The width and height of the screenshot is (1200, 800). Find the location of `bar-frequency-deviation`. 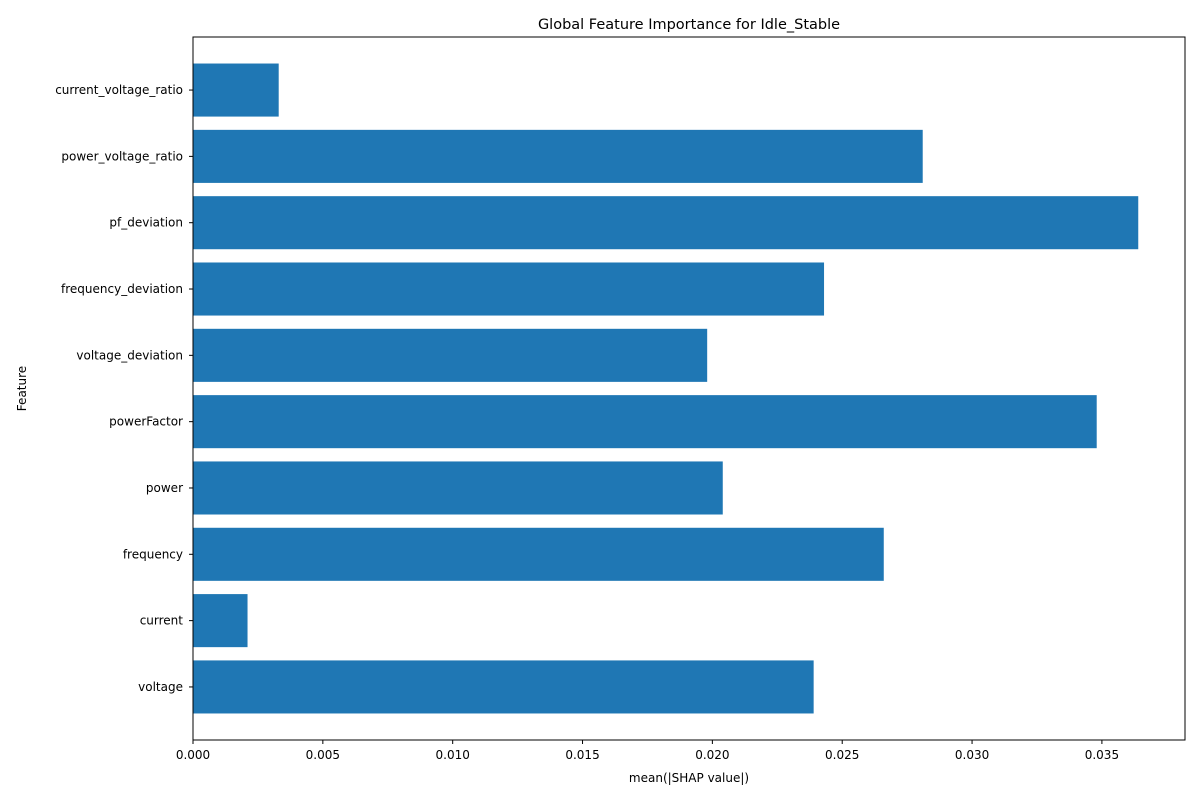

bar-frequency-deviation is located at coordinates (509, 289).